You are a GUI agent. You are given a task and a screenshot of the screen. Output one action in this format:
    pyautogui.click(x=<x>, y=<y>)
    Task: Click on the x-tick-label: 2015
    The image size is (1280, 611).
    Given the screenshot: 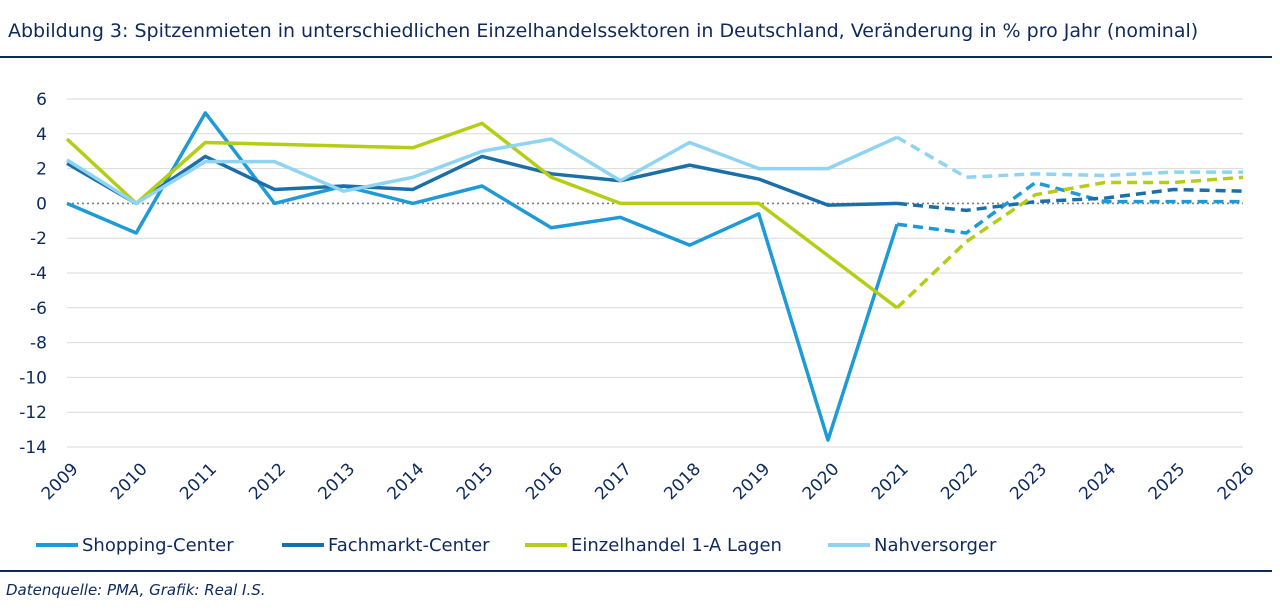 What is the action you would take?
    pyautogui.click(x=475, y=481)
    